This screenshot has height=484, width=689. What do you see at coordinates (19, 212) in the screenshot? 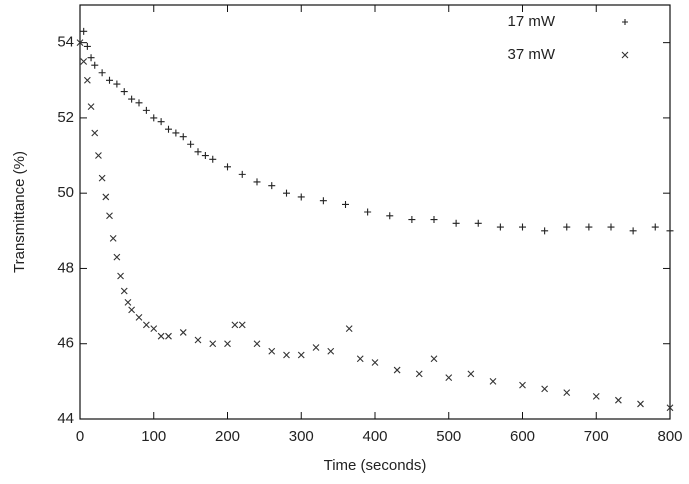
I see `y-axis-label: Transmittance (%)` at bounding box center [19, 212].